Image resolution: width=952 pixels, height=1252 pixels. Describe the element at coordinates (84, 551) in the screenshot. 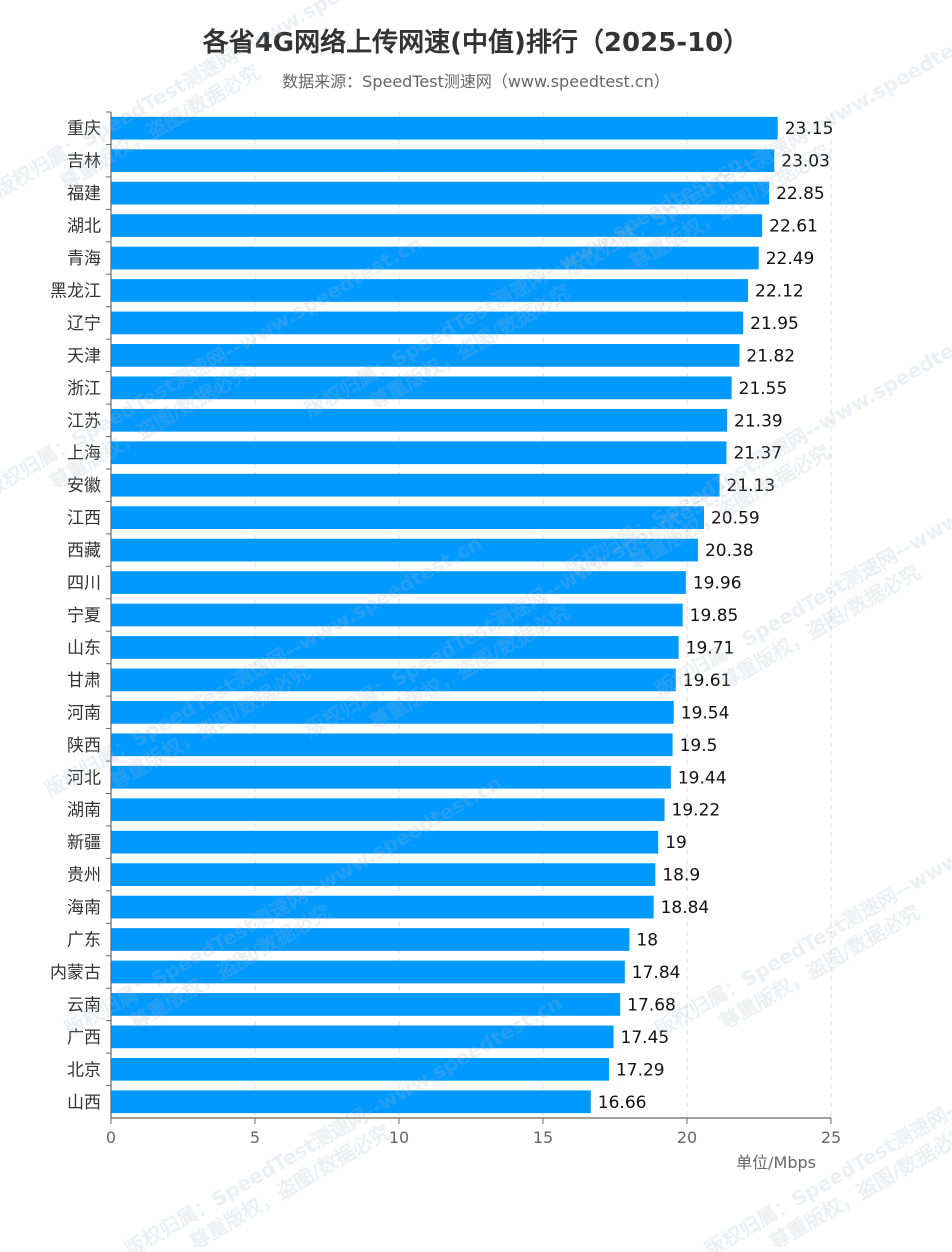

I see `category-label: 西藏` at that location.